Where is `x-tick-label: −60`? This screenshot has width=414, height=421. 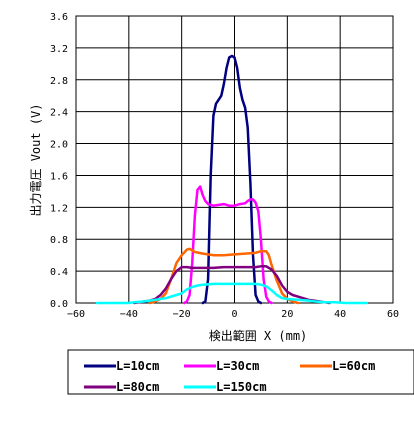 x-tick-label: −60 is located at coordinates (76, 314).